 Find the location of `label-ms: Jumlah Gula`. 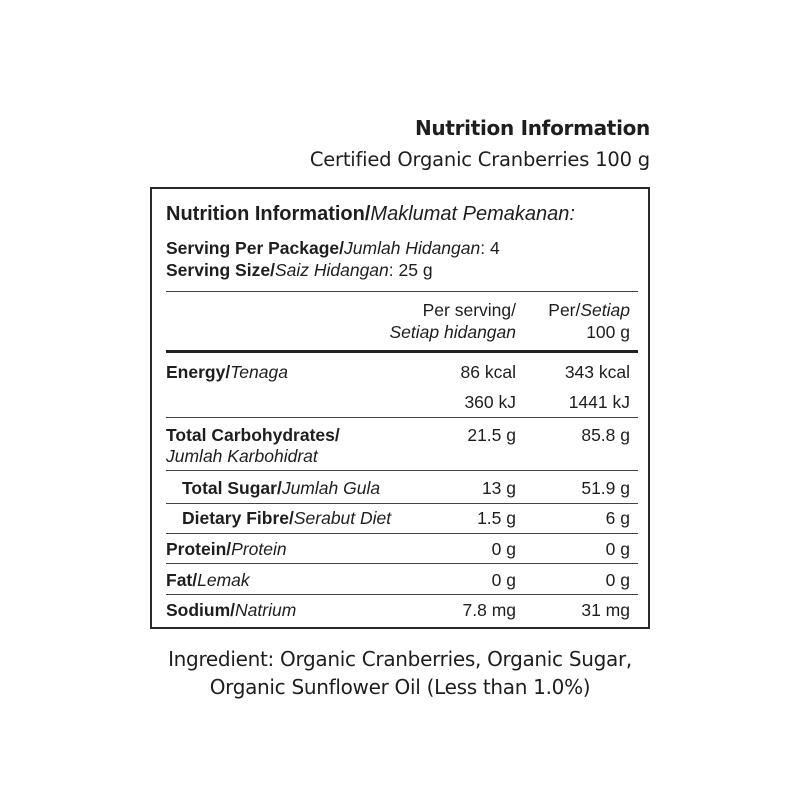

label-ms: Jumlah Gula is located at coordinates (331, 488).